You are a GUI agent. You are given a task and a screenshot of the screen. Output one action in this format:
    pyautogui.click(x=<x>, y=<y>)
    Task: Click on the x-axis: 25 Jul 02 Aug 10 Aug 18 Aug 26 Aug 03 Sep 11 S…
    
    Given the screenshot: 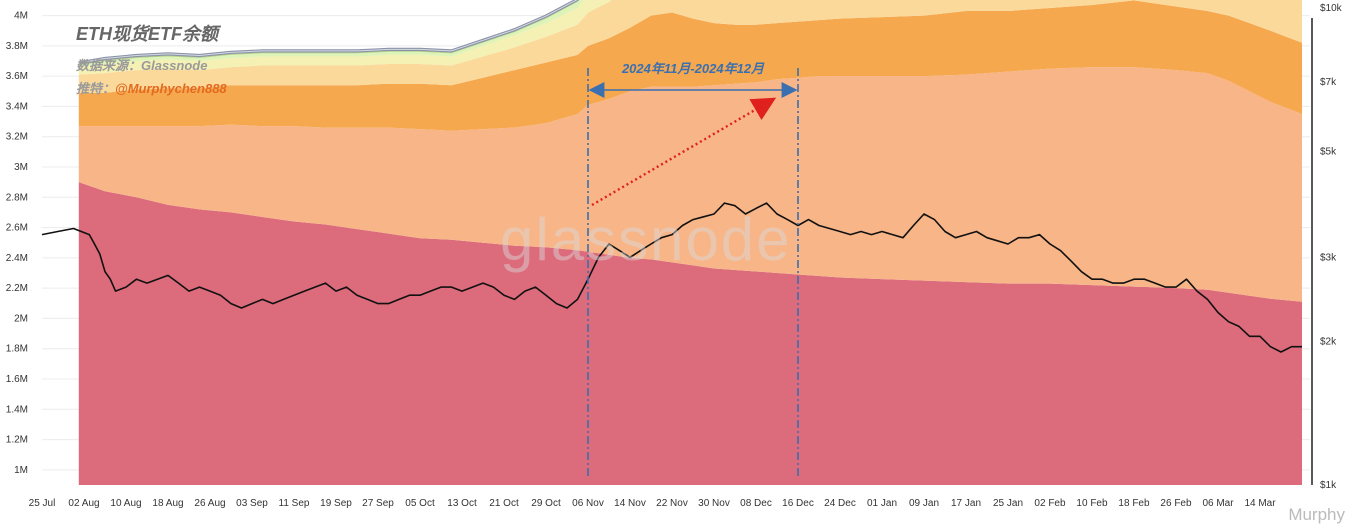 What is the action you would take?
    pyautogui.click(x=653, y=503)
    